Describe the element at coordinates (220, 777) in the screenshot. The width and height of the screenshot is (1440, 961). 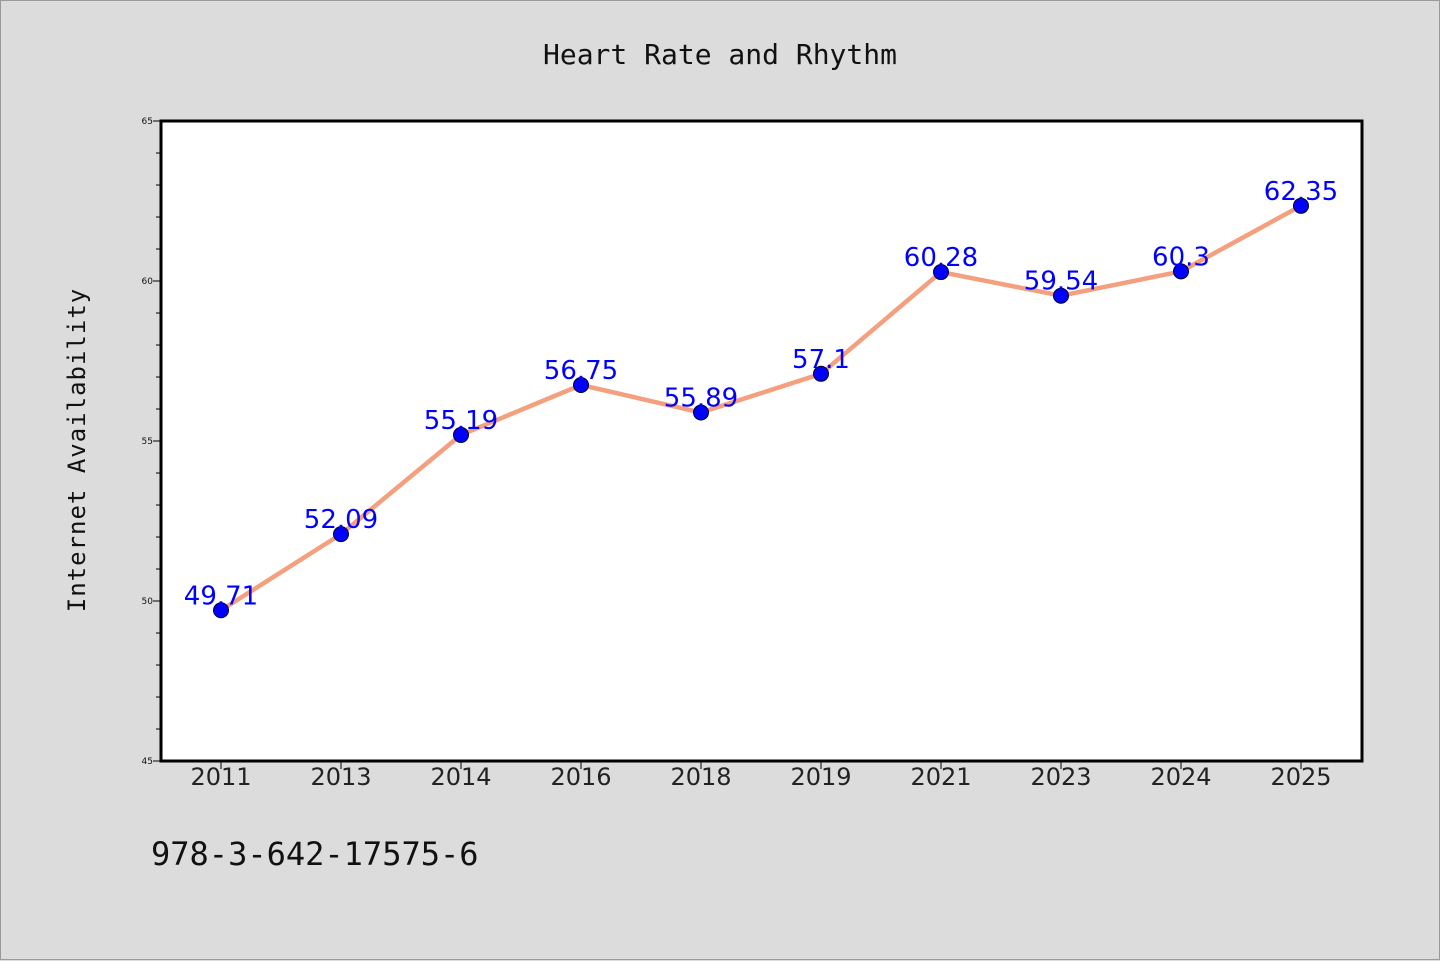
I see `x-tick-label: 2011` at that location.